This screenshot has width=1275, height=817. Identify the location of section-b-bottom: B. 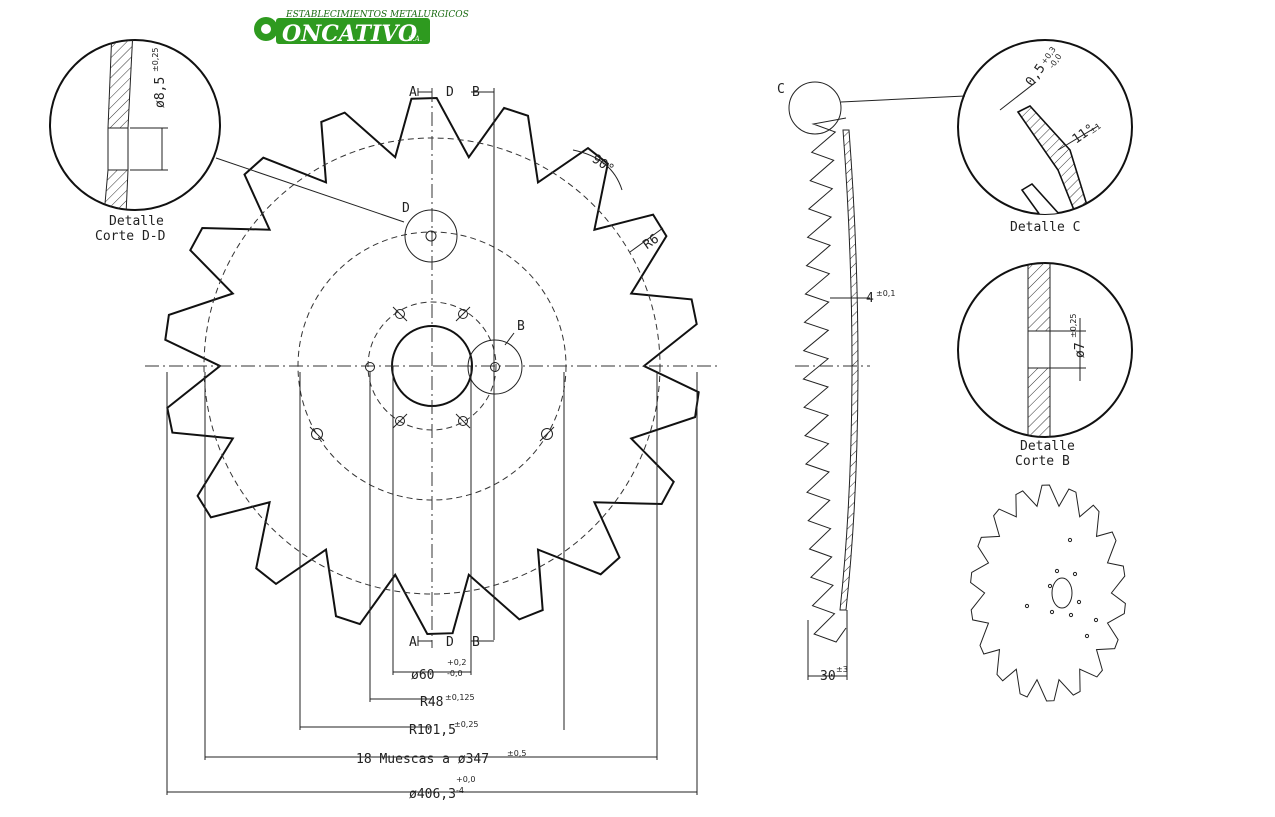
(476, 642).